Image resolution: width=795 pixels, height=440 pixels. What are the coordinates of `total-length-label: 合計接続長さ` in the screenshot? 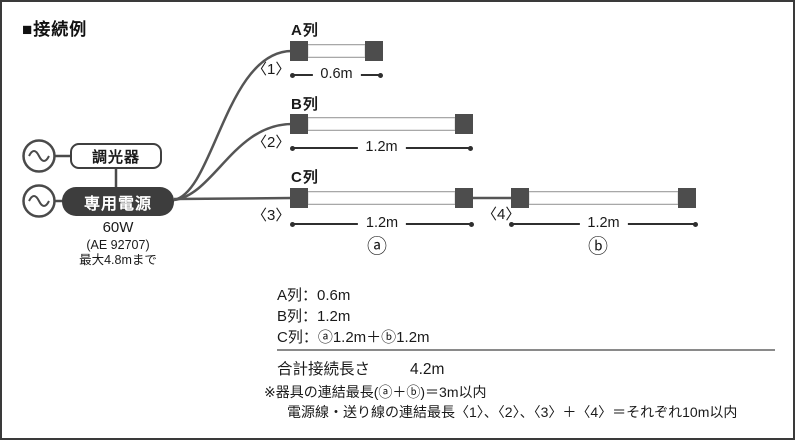 It's located at (324, 369).